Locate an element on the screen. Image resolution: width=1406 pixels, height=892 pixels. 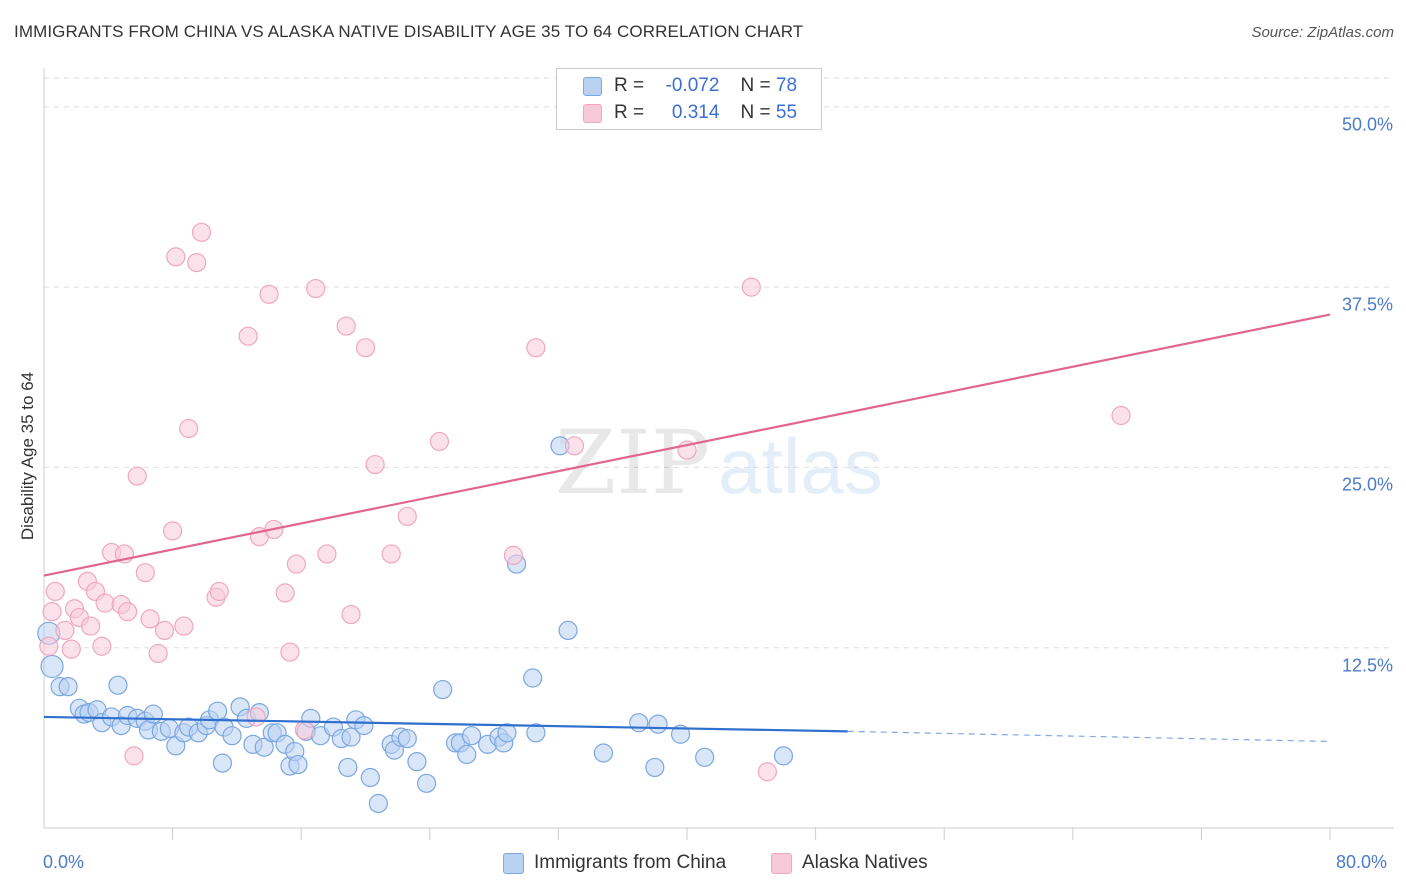
x-tick-min: 0.0% is located at coordinates (64, 862).